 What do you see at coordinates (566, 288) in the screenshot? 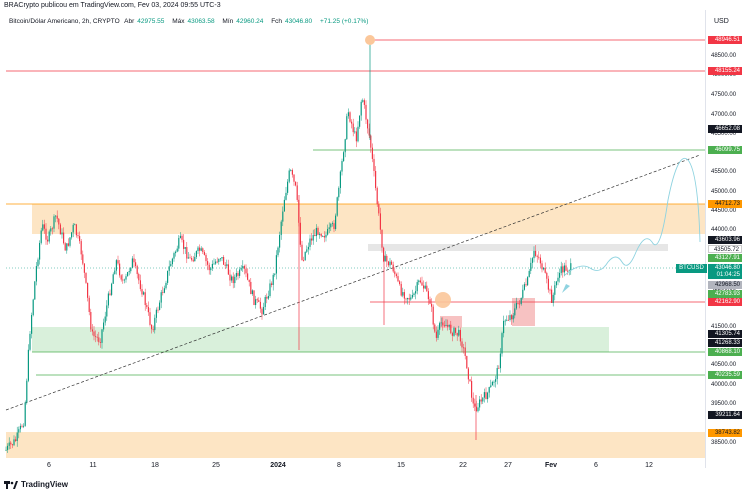
I see `projection-arrow` at bounding box center [566, 288].